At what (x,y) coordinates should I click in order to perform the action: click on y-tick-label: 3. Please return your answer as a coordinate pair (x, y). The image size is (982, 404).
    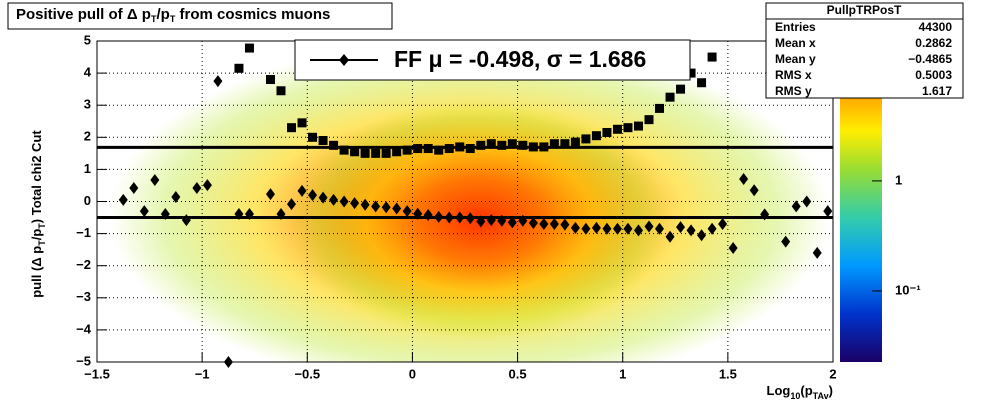
    Looking at the image, I should click on (87, 104).